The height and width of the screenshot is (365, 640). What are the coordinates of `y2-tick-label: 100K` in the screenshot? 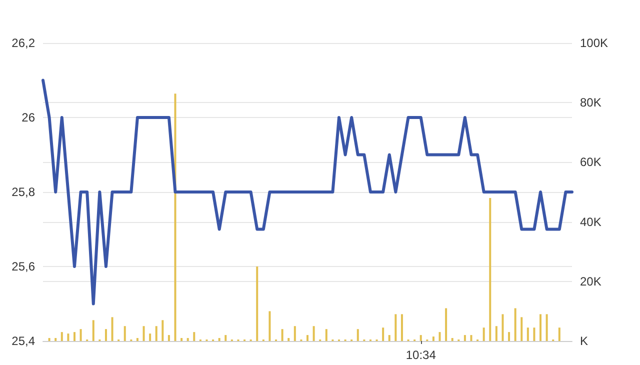 It's located at (594, 43).